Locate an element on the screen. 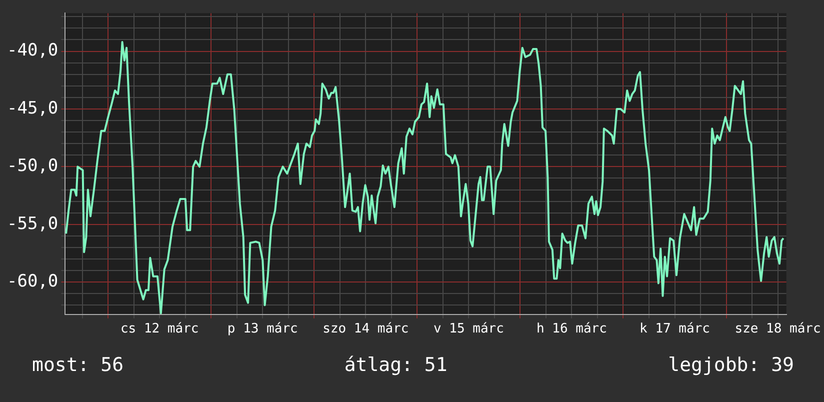 The image size is (824, 402). y-tick-label: -60,0 is located at coordinates (32, 282).